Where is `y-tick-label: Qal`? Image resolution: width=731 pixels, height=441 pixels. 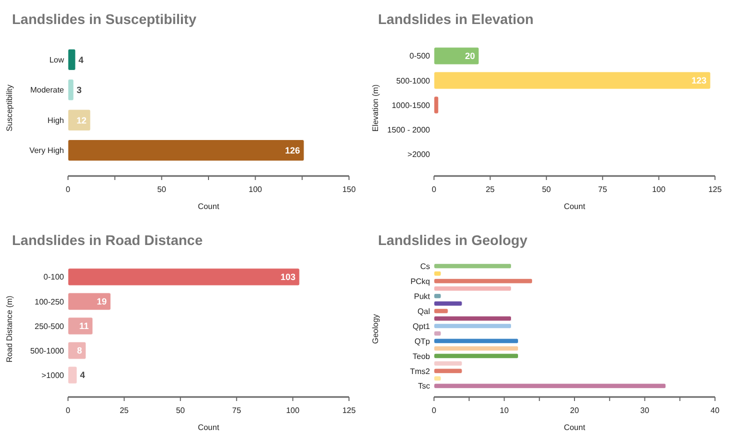
y-tick-label: Qal is located at coordinates (424, 311).